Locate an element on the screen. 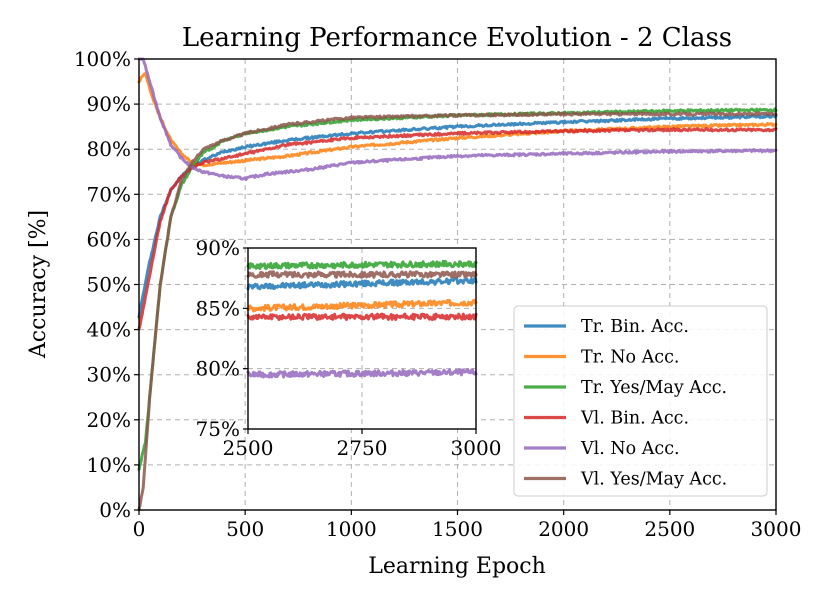  main-y-tick-label: 90% is located at coordinates (109, 104).